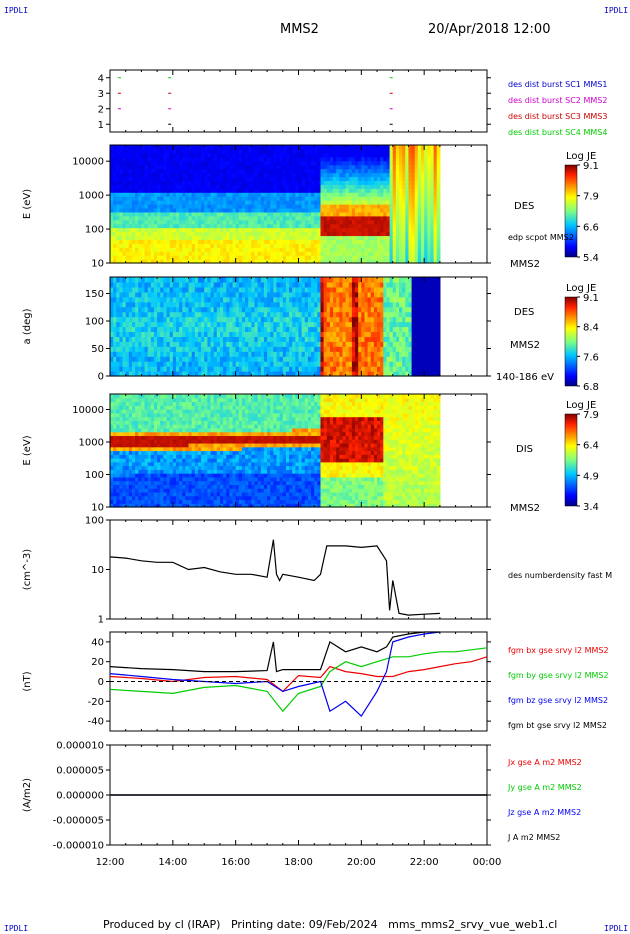  What do you see at coordinates (616, 10) in the screenshot?
I see `corner-label-top-right: IPDLI` at bounding box center [616, 10].